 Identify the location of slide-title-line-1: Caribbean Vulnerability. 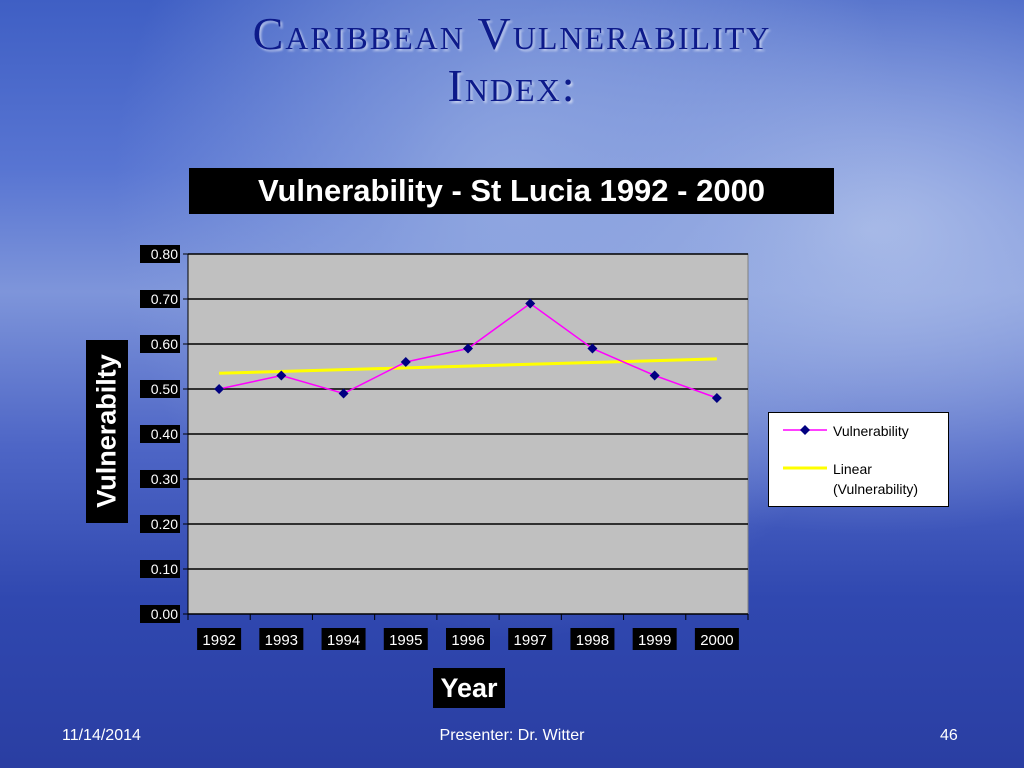
(512, 33).